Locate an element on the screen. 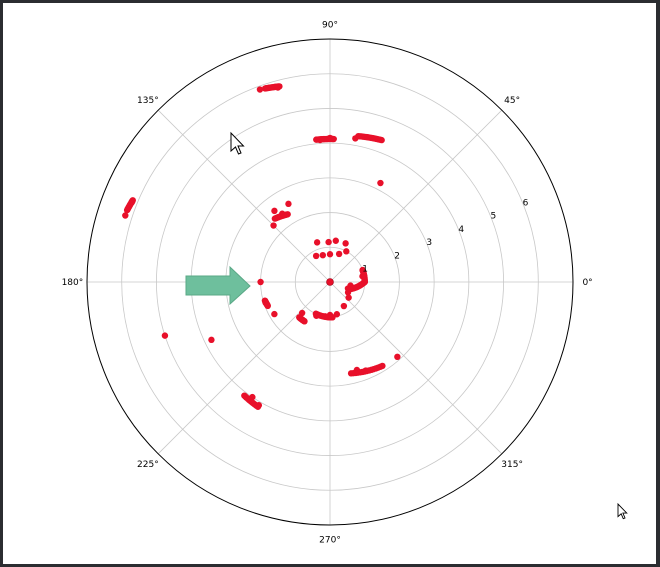  angle-tick-label: 225° is located at coordinates (148, 465).